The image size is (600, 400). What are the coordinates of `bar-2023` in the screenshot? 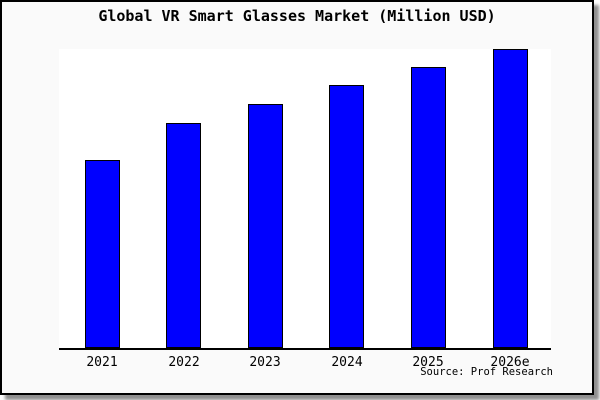 It's located at (265, 226).